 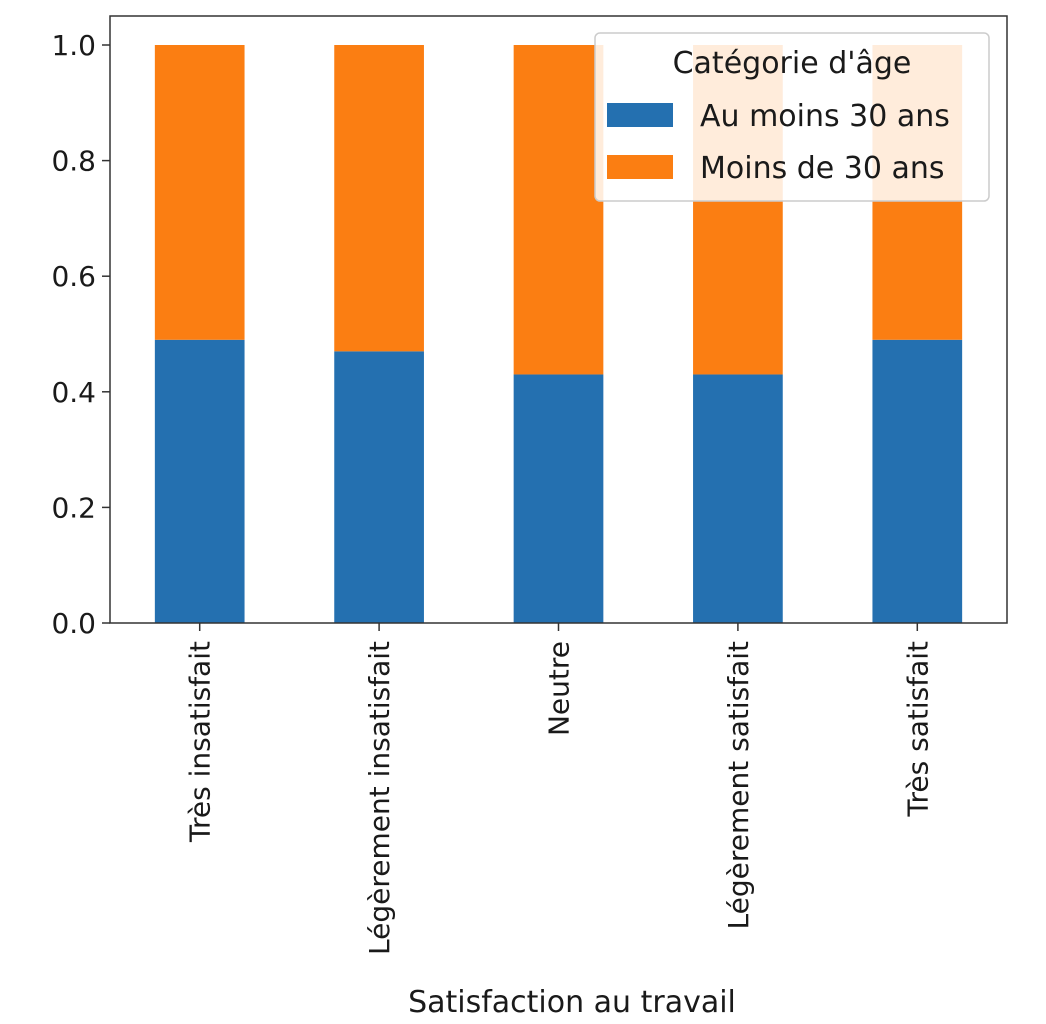 What do you see at coordinates (559, 688) in the screenshot?
I see `x-tick-label: Neutre` at bounding box center [559, 688].